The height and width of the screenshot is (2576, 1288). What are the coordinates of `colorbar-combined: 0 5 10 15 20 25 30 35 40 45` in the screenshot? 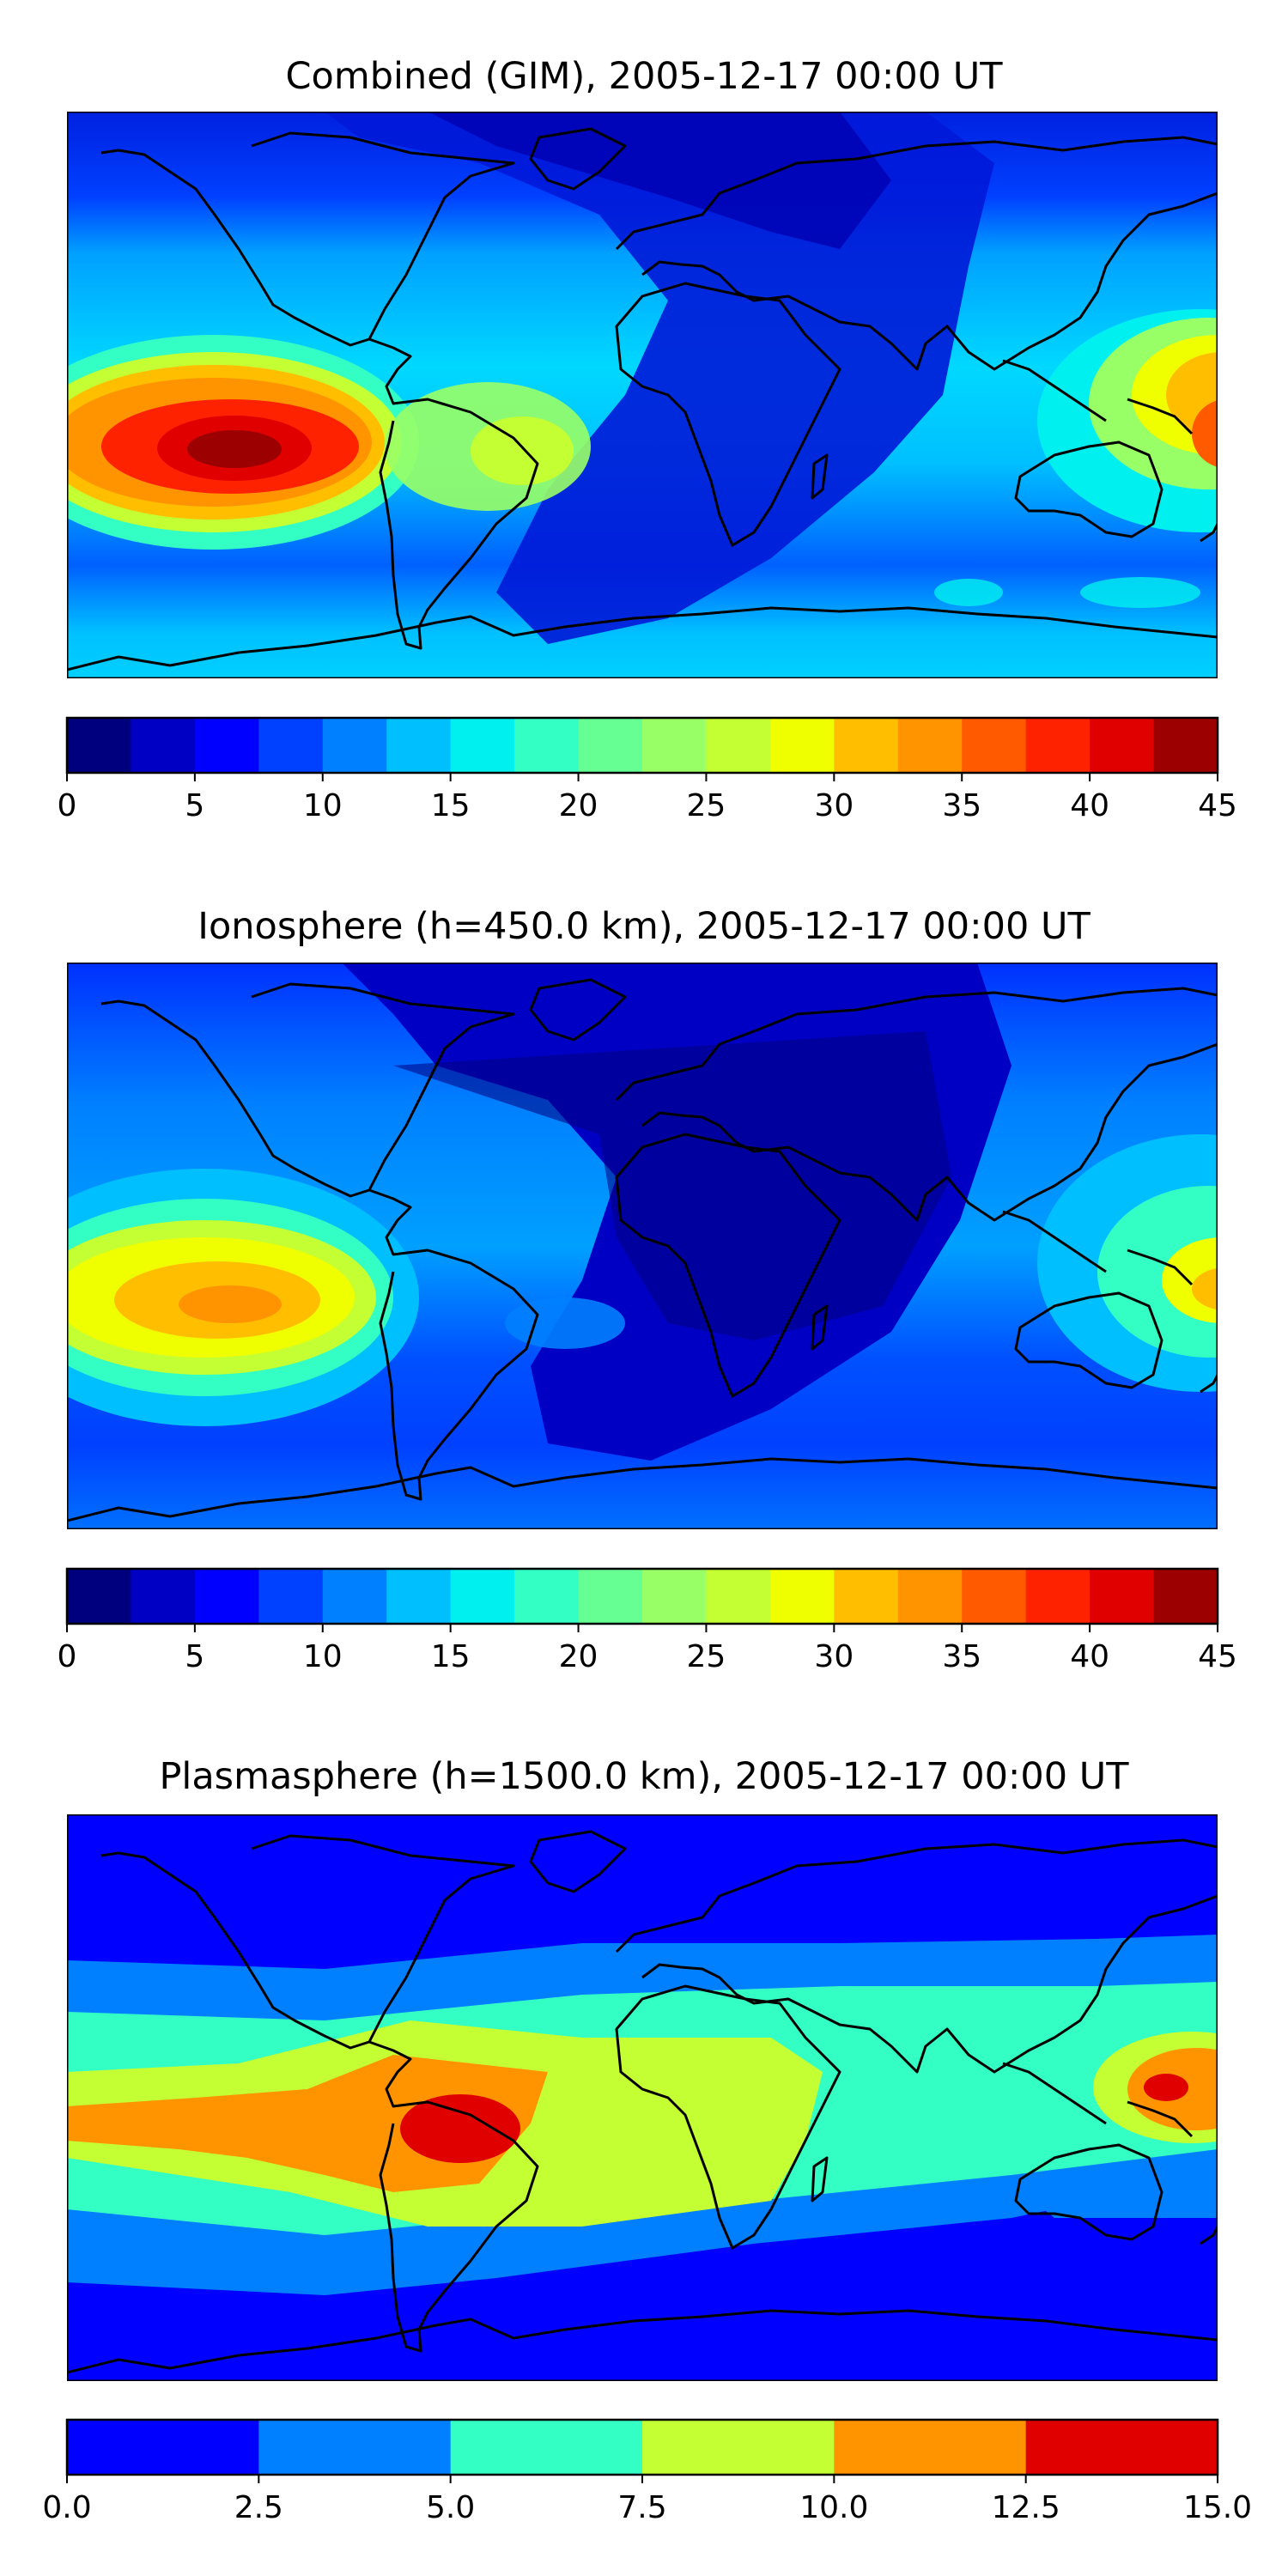 It's located at (647, 770).